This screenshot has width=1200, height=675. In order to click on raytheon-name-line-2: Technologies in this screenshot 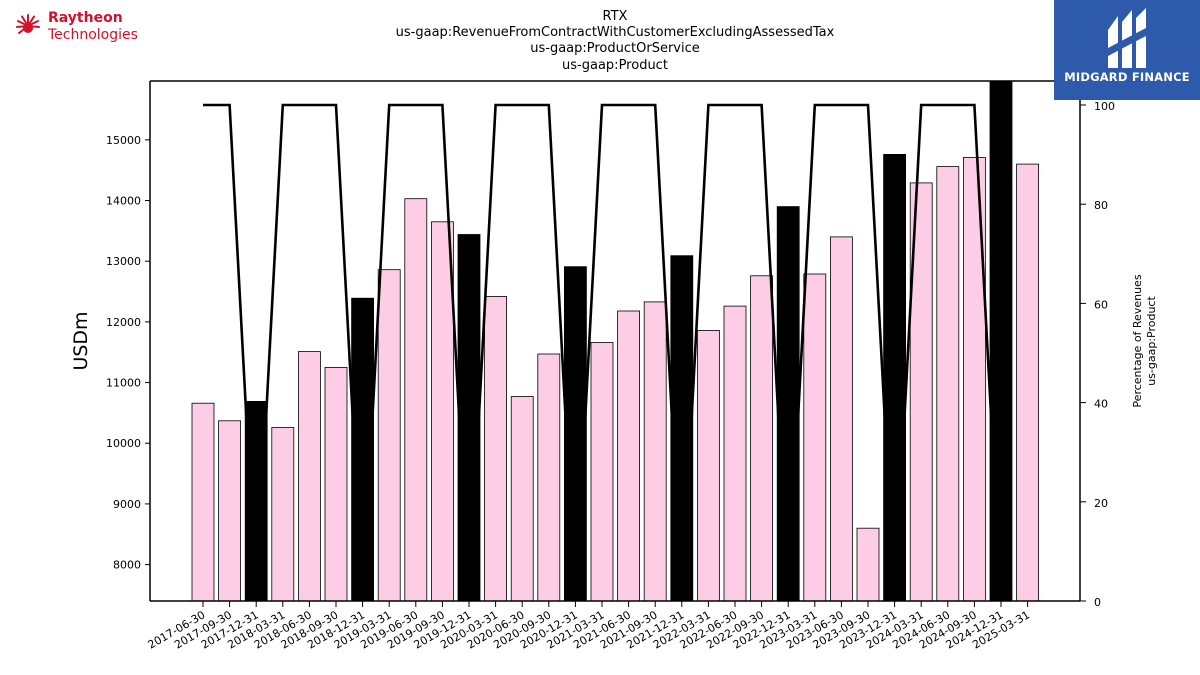, I will do `click(93, 35)`.